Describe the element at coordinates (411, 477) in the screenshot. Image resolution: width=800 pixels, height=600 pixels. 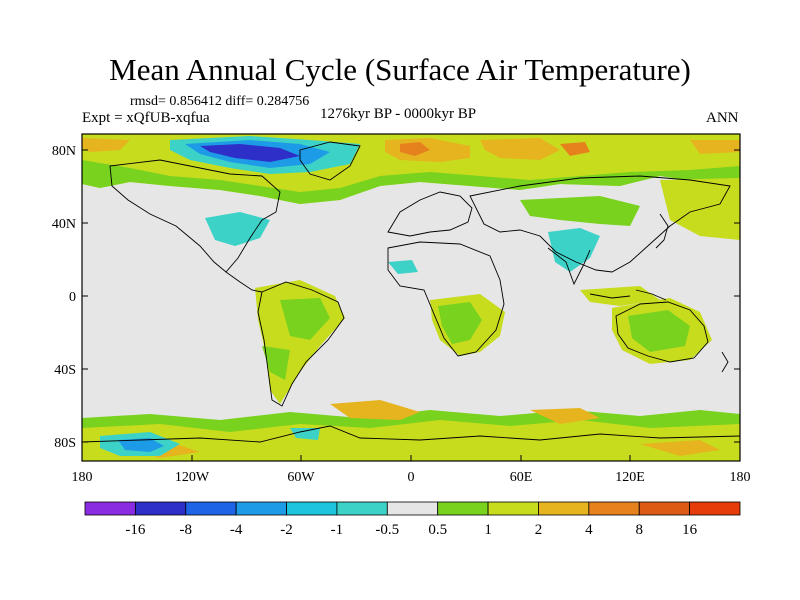
I see `lon-label-0: 0` at that location.